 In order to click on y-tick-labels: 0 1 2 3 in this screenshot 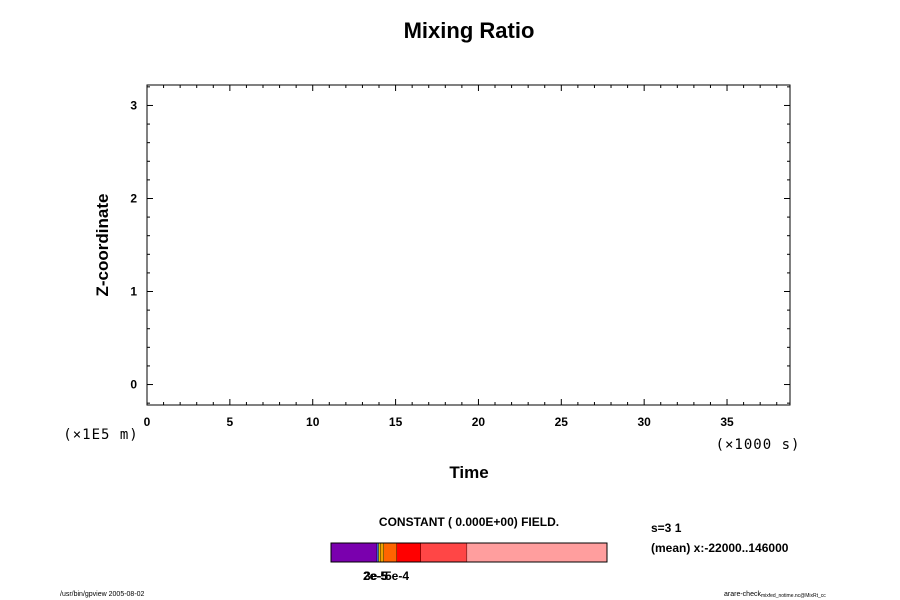, I will do `click(133, 244)`.